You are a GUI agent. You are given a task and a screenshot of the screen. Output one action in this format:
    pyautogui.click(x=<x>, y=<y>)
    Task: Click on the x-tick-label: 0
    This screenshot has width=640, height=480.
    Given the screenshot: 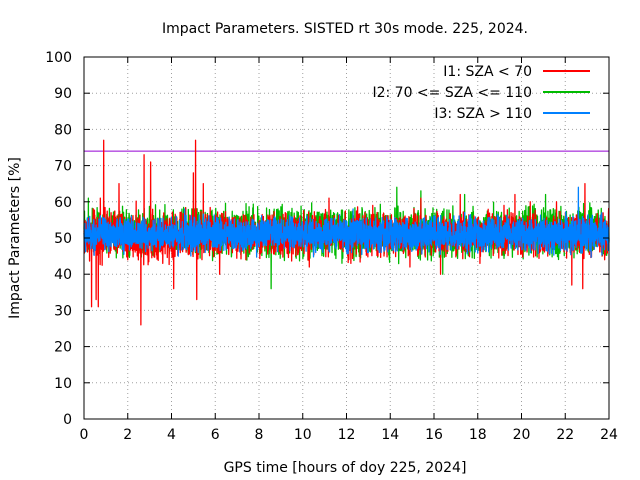 What is the action you would take?
    pyautogui.click(x=84, y=435)
    